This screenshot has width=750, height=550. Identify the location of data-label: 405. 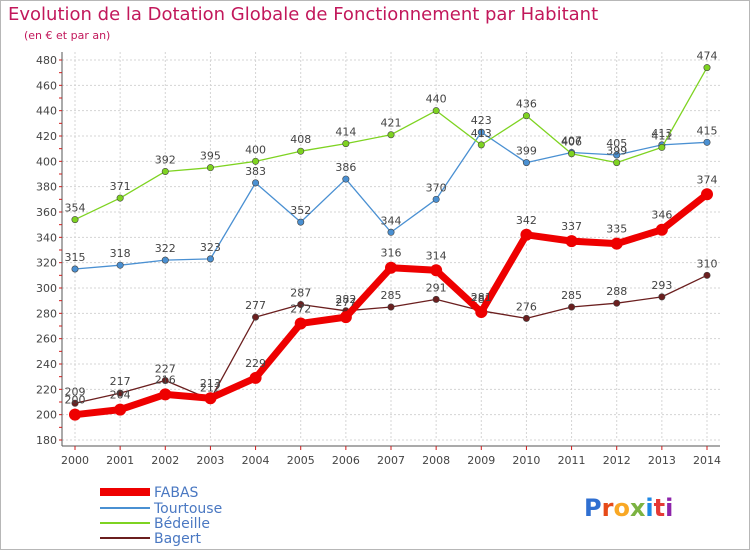
(616, 143).